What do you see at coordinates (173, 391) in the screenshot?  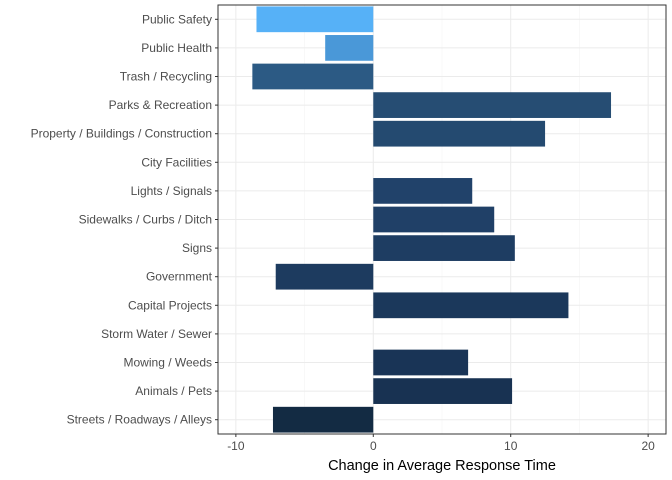 I see `y-tick-label: Animals / Pets` at bounding box center [173, 391].